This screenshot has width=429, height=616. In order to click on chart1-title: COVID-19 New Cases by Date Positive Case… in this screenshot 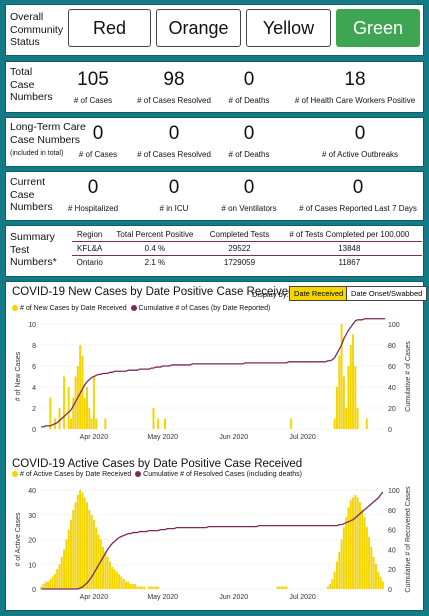, I will do `click(153, 292)`.